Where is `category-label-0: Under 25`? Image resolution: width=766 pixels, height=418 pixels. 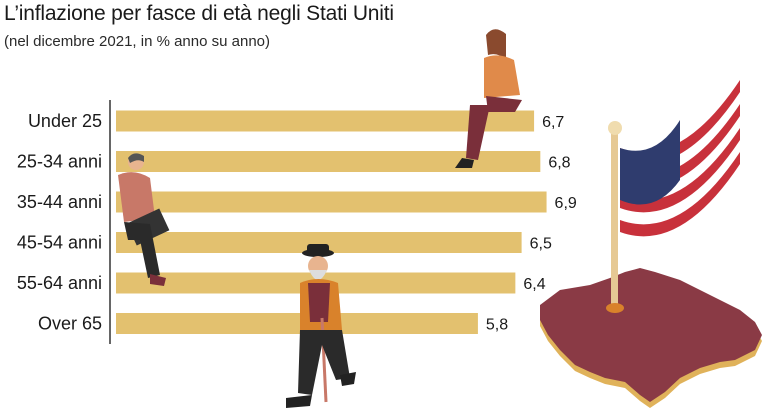 category-label-0: Under 25 is located at coordinates (65, 121).